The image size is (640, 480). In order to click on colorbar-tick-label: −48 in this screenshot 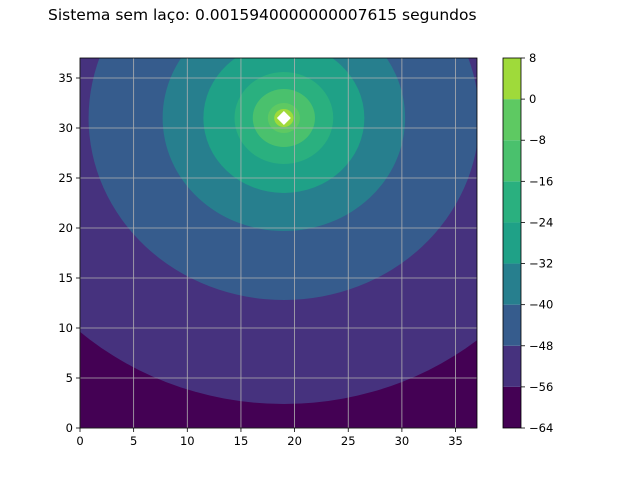, I will do `click(541, 346)`.